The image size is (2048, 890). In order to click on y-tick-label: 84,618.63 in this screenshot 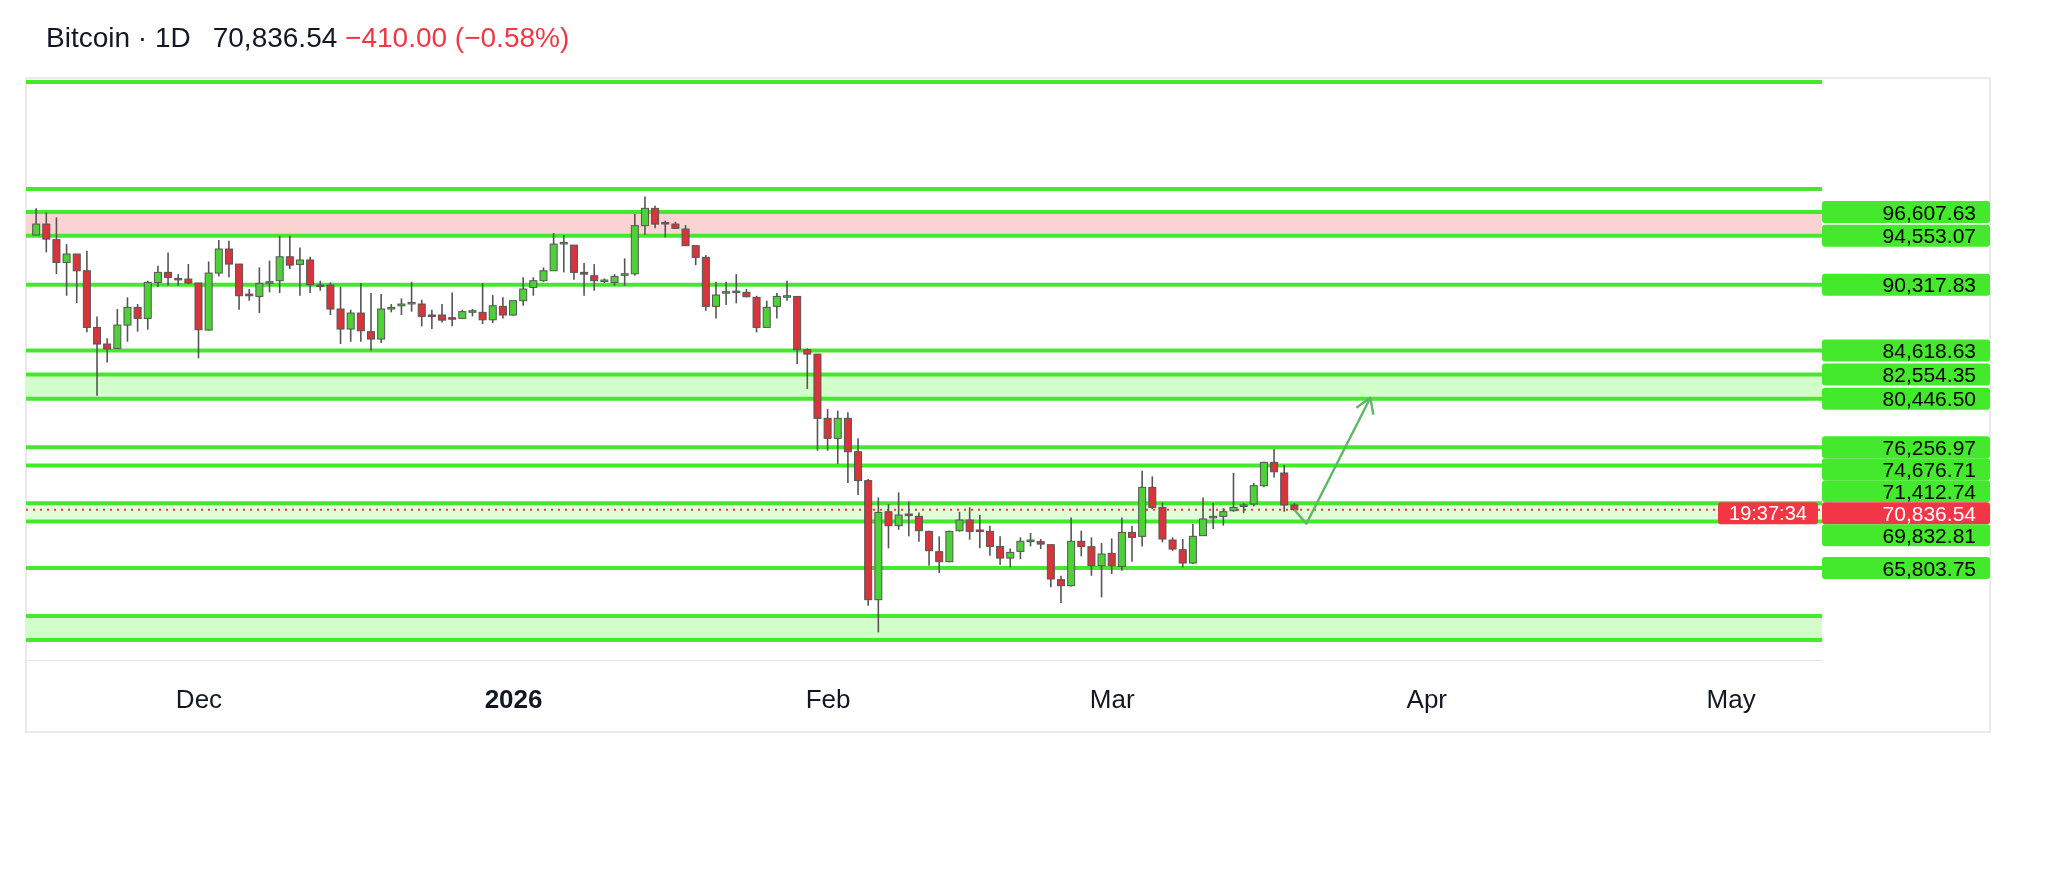, I will do `click(1929, 351)`.